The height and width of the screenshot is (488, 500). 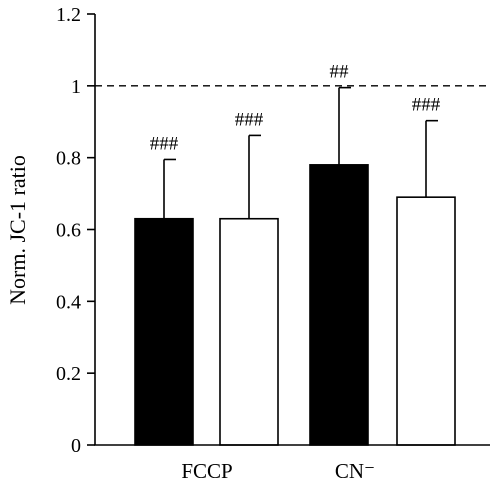 What do you see at coordinates (68, 302) in the screenshot?
I see `y-tick-label-2: 0.4` at bounding box center [68, 302].